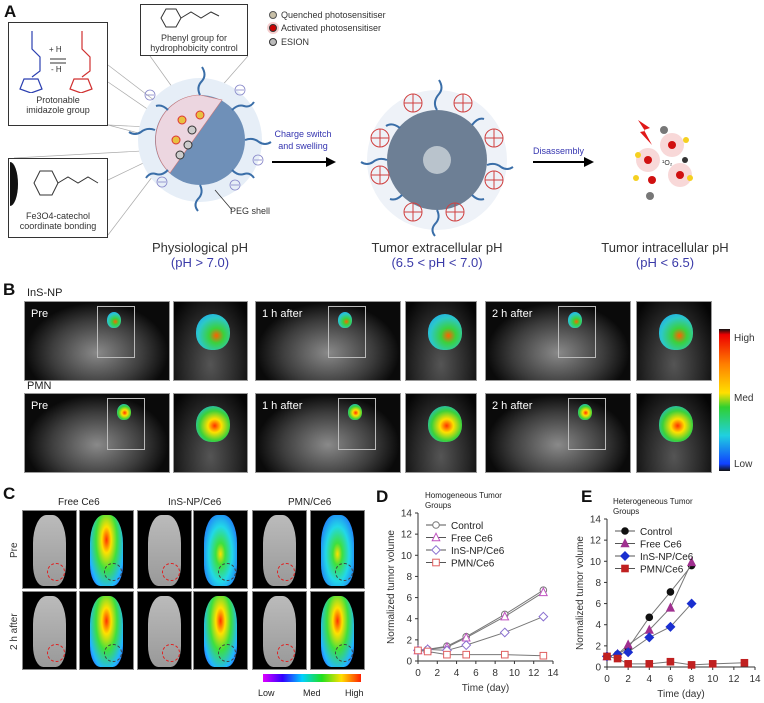 This screenshot has height=703, width=764. Describe the element at coordinates (58, 105) in the screenshot. I see `imidazole-caption: Protonable imidazole group` at that location.